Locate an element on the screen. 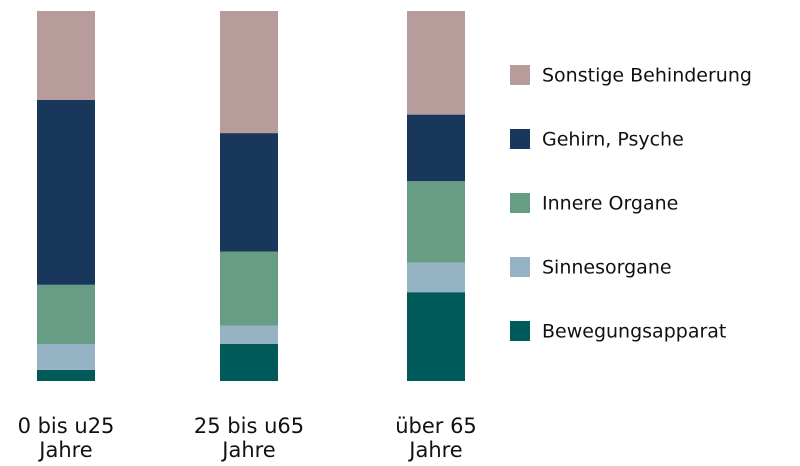 Image resolution: width=800 pixels, height=466 pixels. legend-label: Innere Organe is located at coordinates (610, 204).